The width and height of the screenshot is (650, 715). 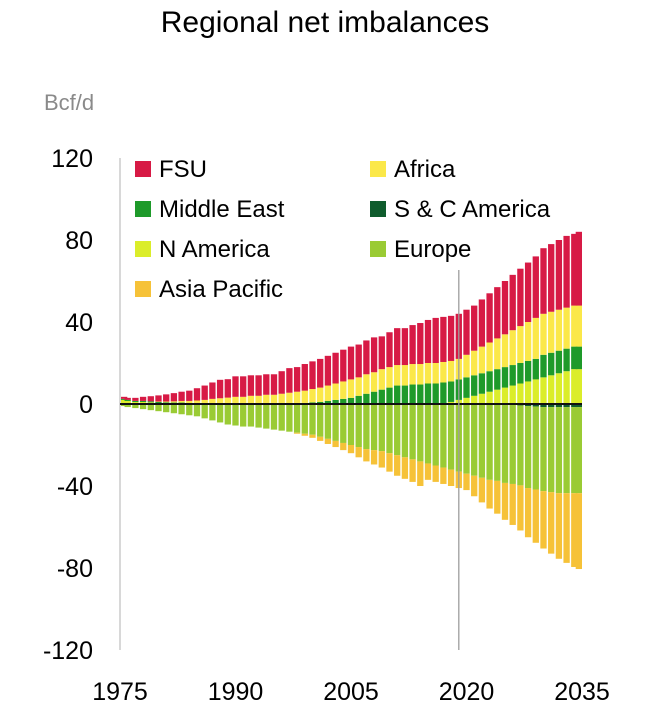 I want to click on y-tick-label: -120, so click(x=68, y=651).